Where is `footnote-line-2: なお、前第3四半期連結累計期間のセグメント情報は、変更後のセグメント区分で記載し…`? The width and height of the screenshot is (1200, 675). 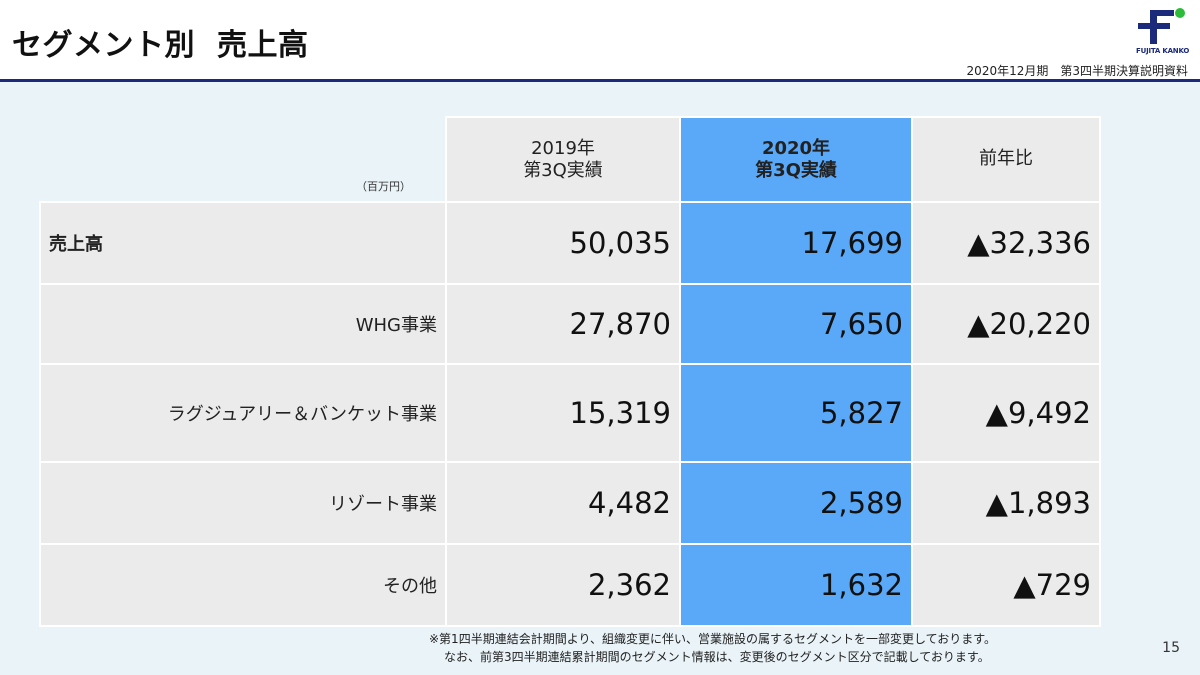
footnote-line-2: なお、前第3四半期連結累計期間のセグメント情報は、変更後のセグメント区分で記載し… is located at coordinates (717, 657).